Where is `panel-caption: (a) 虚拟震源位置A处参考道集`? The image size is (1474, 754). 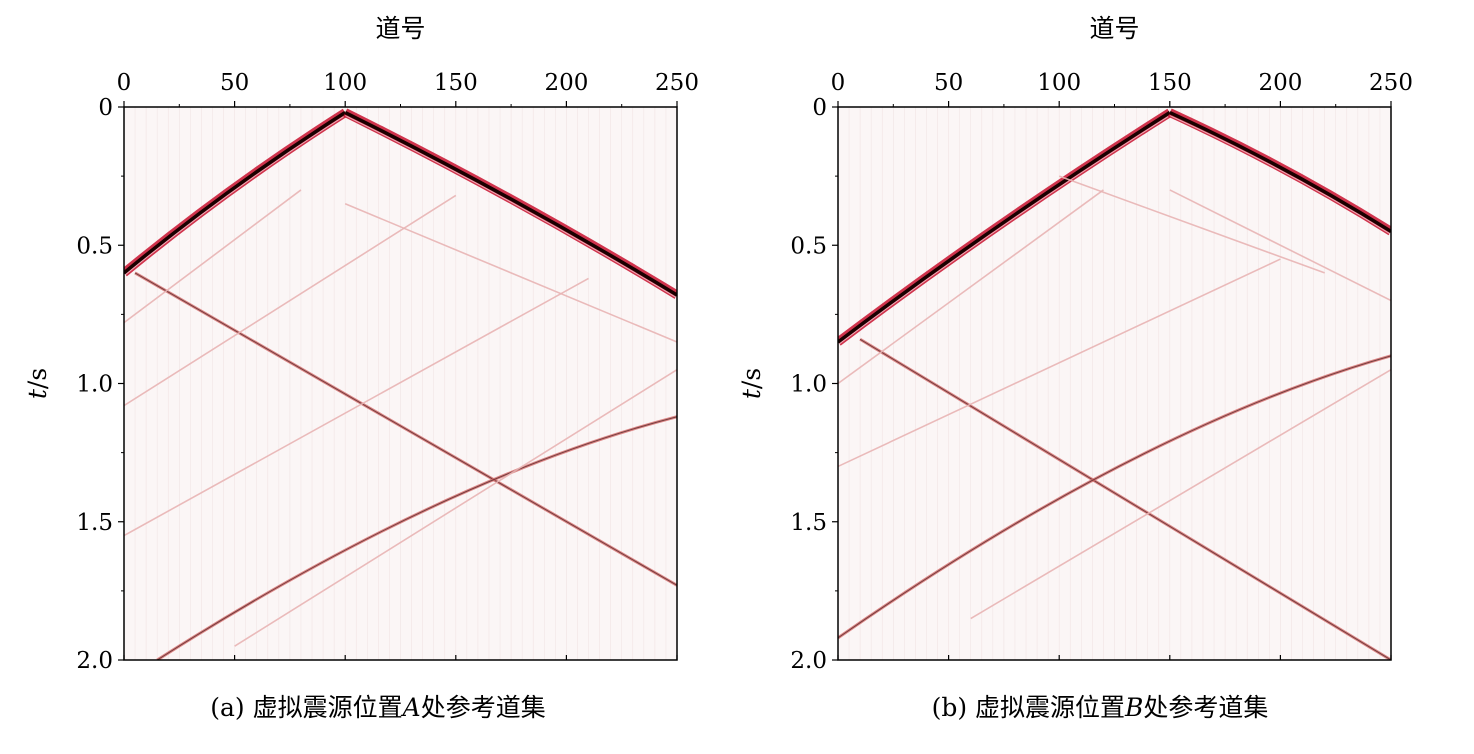
panel-caption: (a) 虚拟震源位置A处参考道集 is located at coordinates (377, 707).